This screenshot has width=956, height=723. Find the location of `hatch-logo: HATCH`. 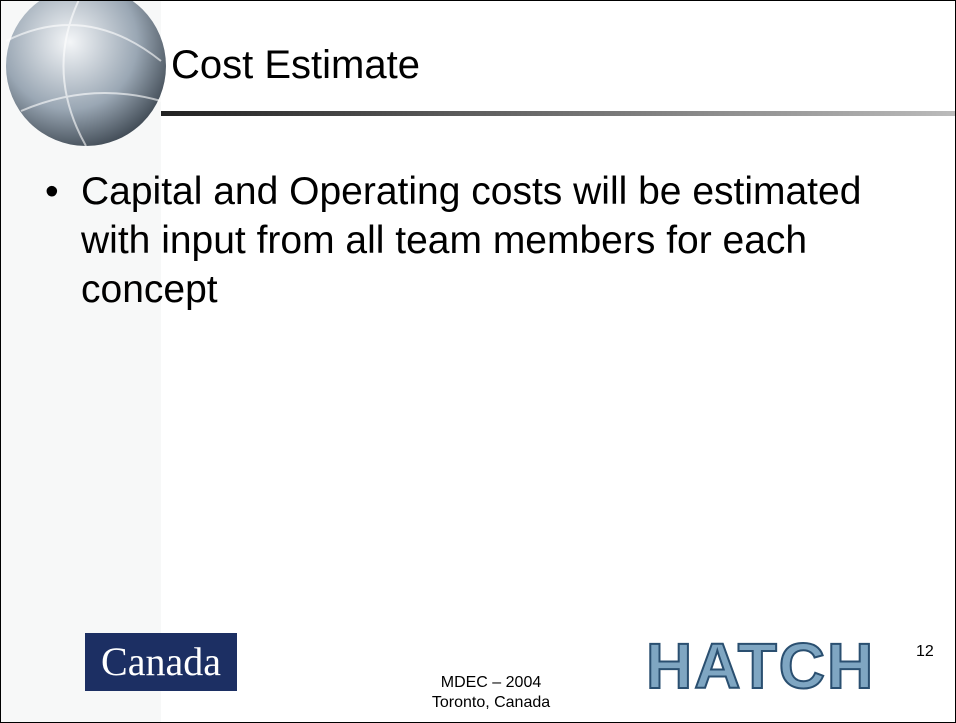

hatch-logo: HATCH is located at coordinates (760, 666).